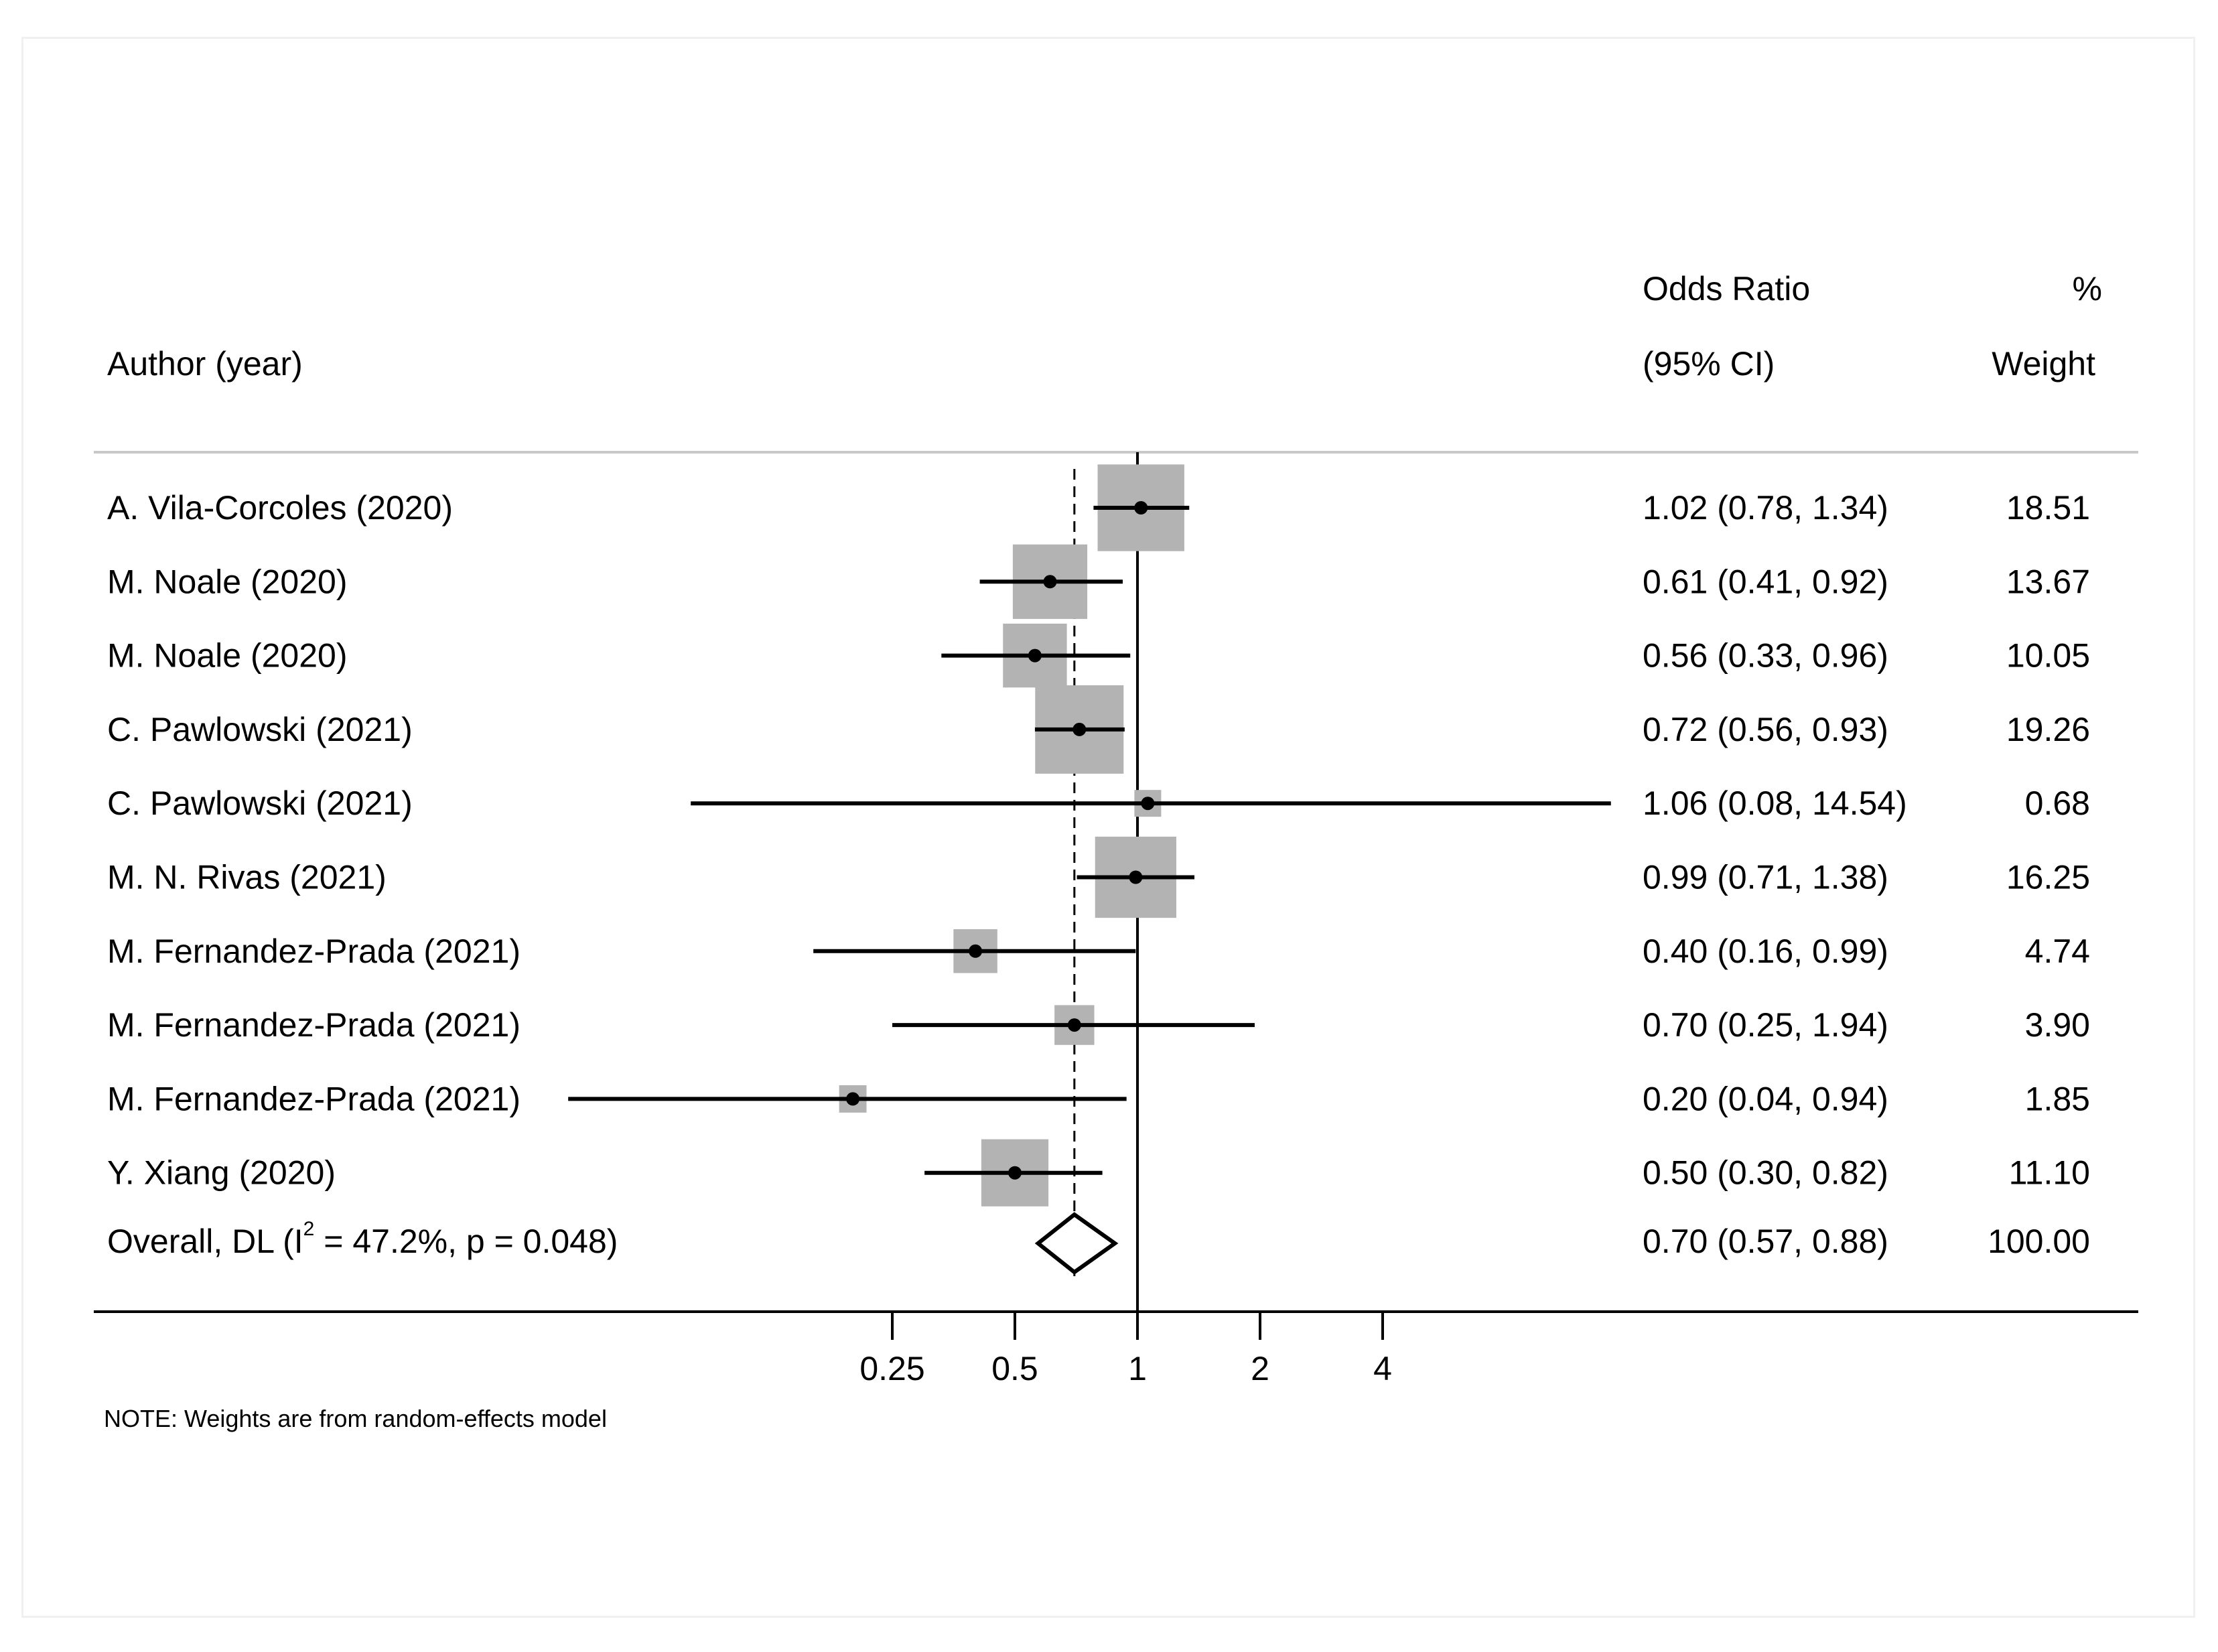  Describe the element at coordinates (1765, 656) in the screenshot. I see `study-ci: 0.56 (0.33, 0.96)` at that location.